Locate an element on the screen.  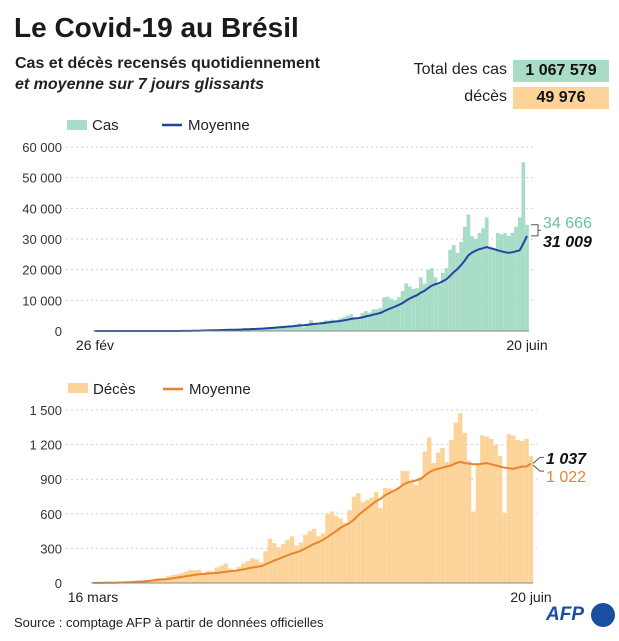
y-tick-label: 1 500 is located at coordinates (45, 410).